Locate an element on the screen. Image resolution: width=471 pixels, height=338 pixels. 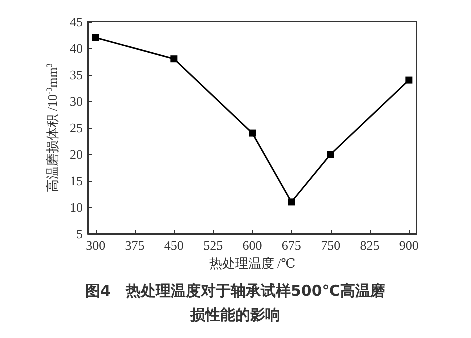
y-tick-label: 20 is located at coordinates (76, 154).